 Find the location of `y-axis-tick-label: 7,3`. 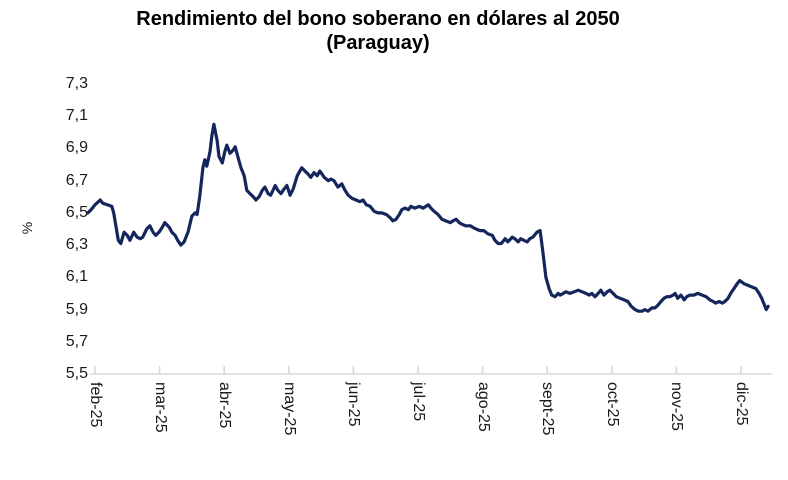

y-axis-tick-label: 7,3 is located at coordinates (76, 83).